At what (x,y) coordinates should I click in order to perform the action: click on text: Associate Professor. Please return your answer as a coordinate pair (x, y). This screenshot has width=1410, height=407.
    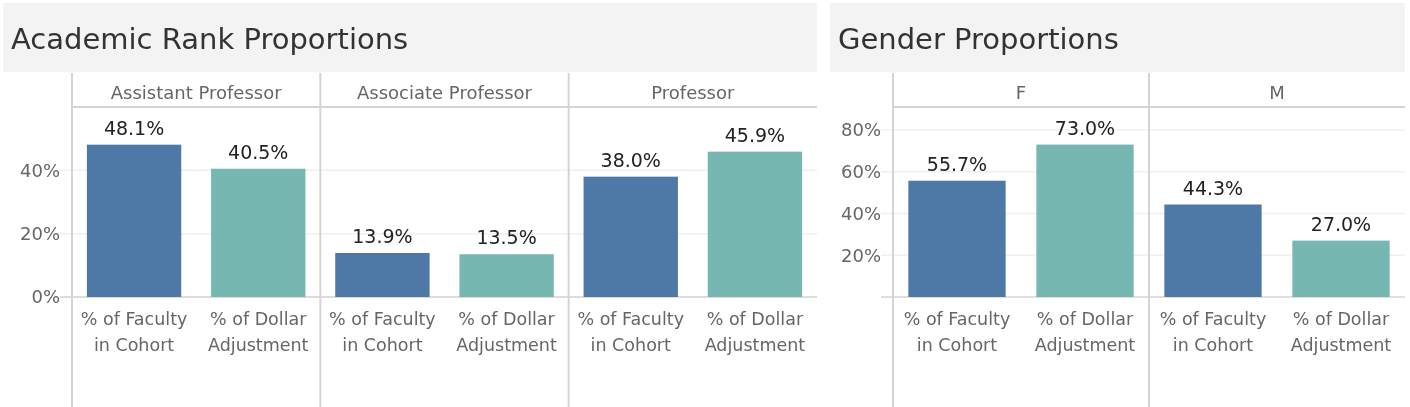
    Looking at the image, I should click on (445, 92).